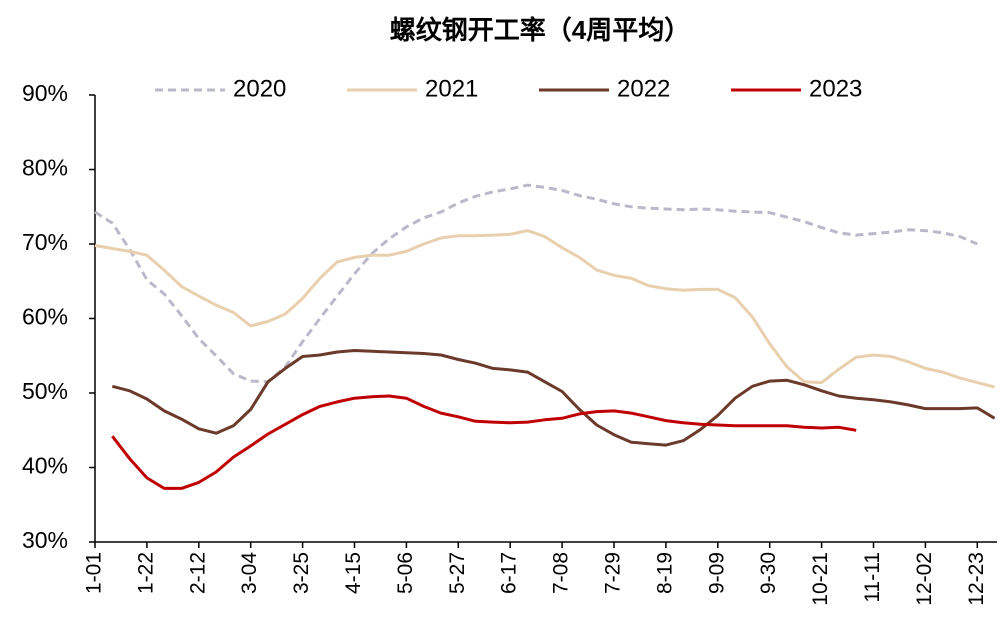  What do you see at coordinates (872, 577) in the screenshot?
I see `x-tick-label: 11-11` at bounding box center [872, 577].